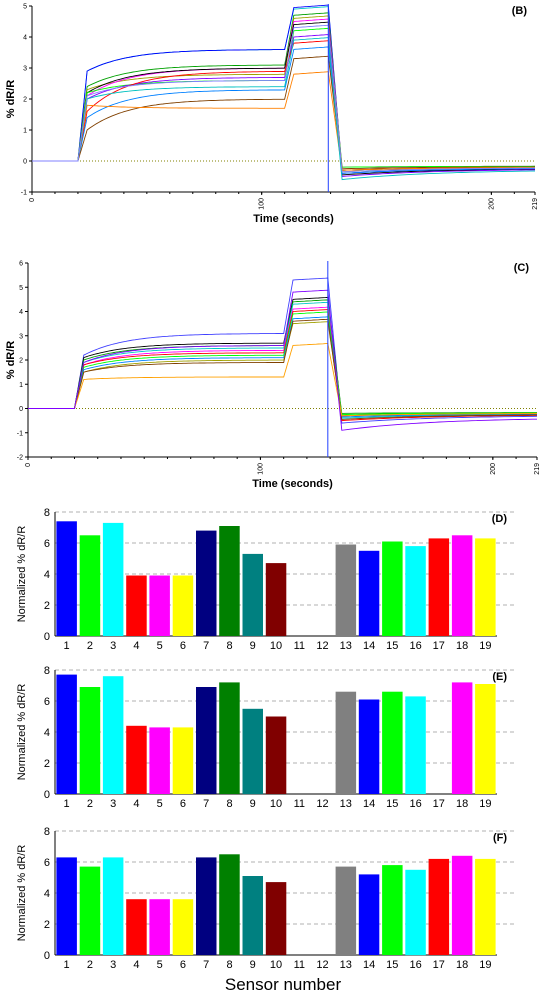 The height and width of the screenshot is (1000, 542). I want to click on panel-label: (D), so click(500, 519).